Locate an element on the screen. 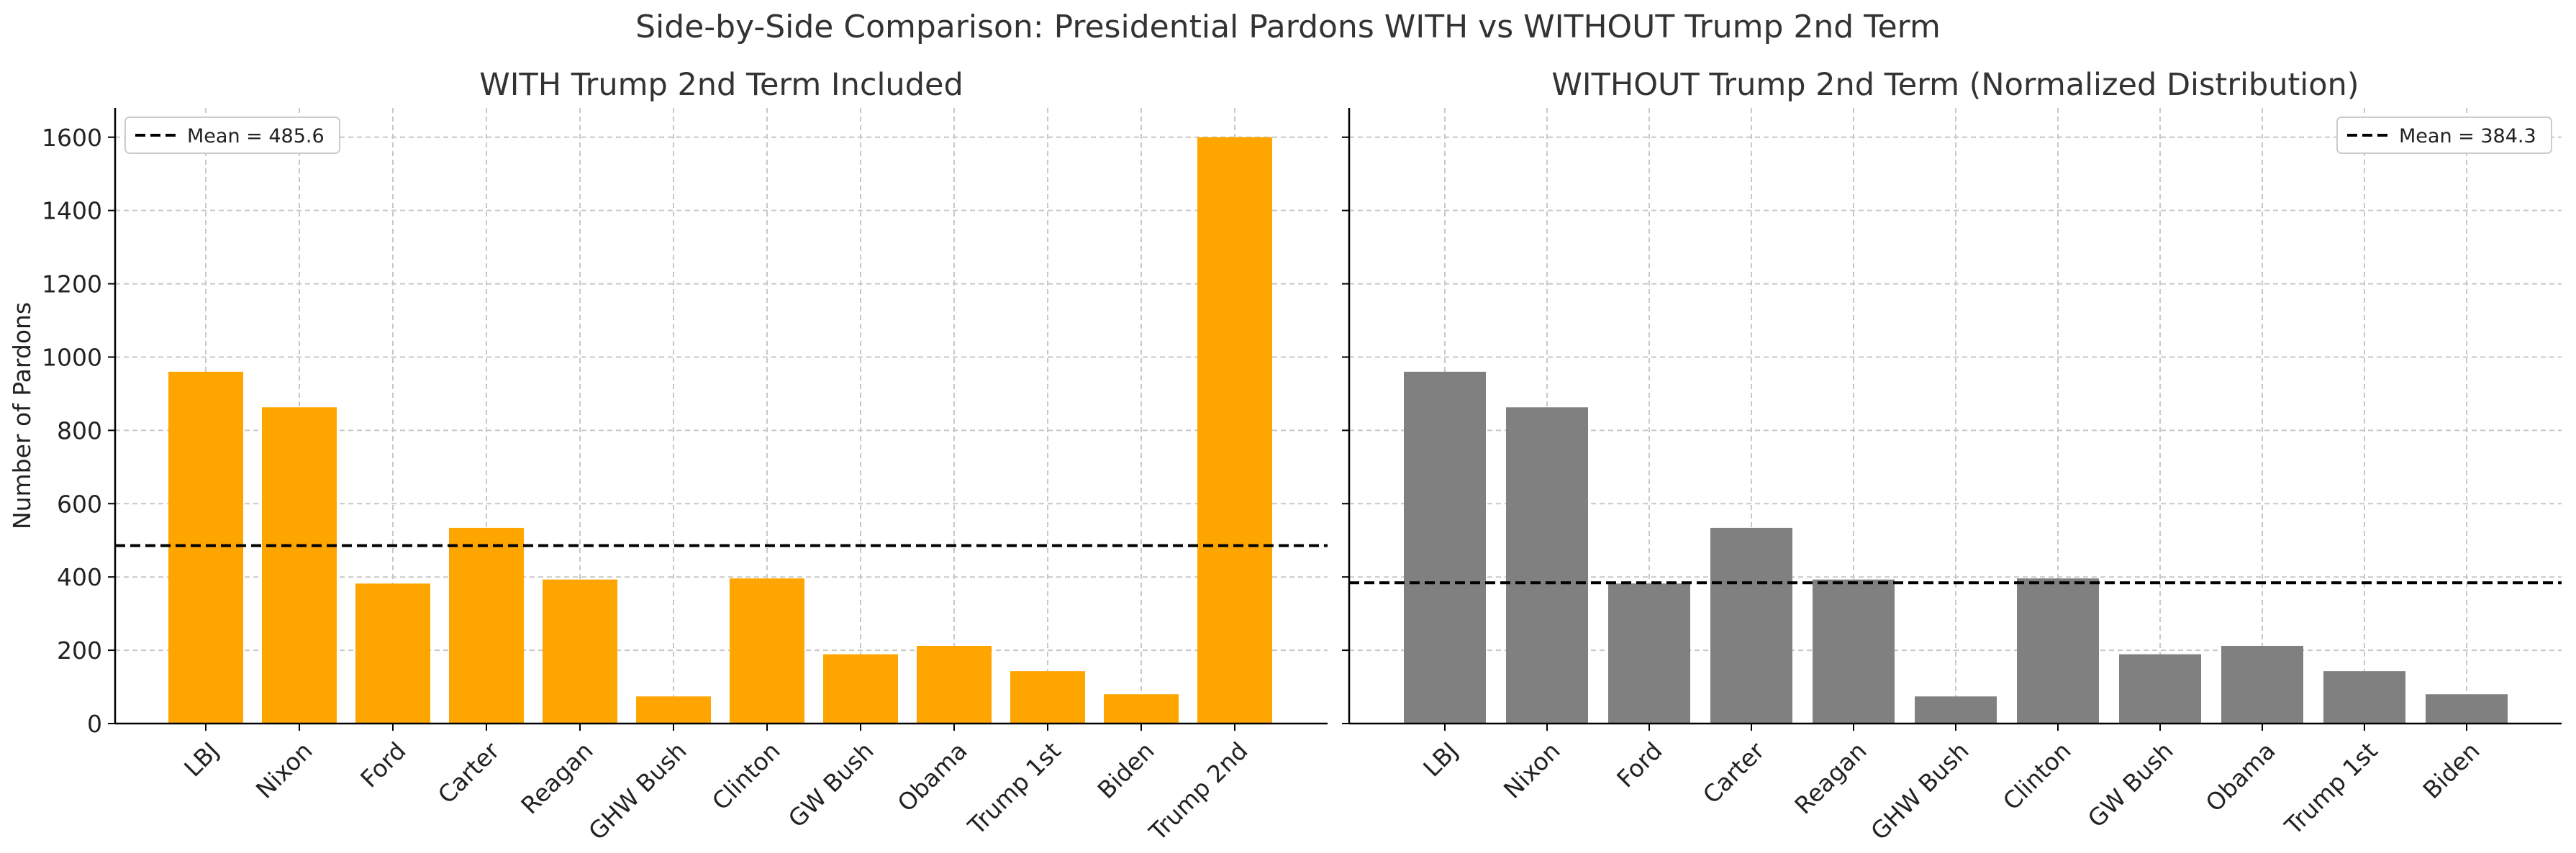  bar-with-lbj is located at coordinates (205, 547).